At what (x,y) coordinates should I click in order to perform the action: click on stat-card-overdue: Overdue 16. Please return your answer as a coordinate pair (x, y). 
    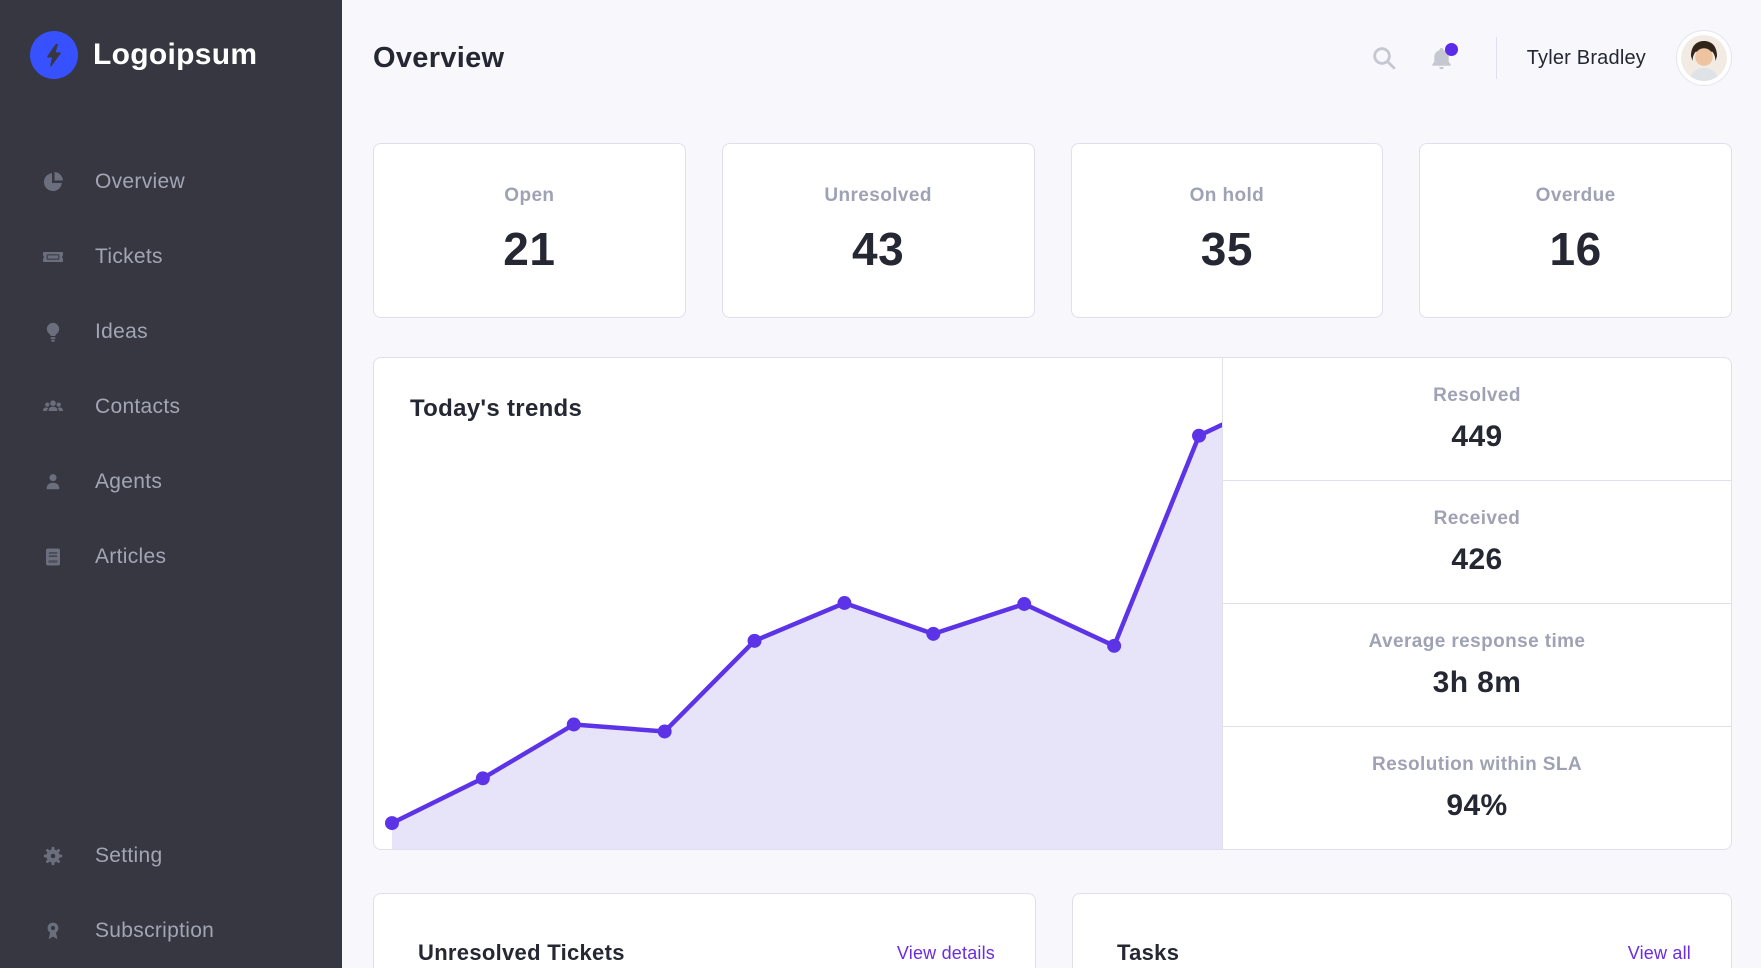
    Looking at the image, I should click on (1575, 230).